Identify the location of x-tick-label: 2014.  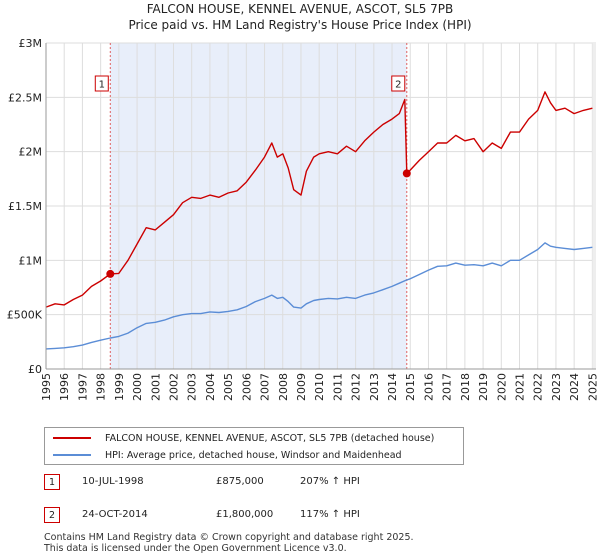
(392, 387).